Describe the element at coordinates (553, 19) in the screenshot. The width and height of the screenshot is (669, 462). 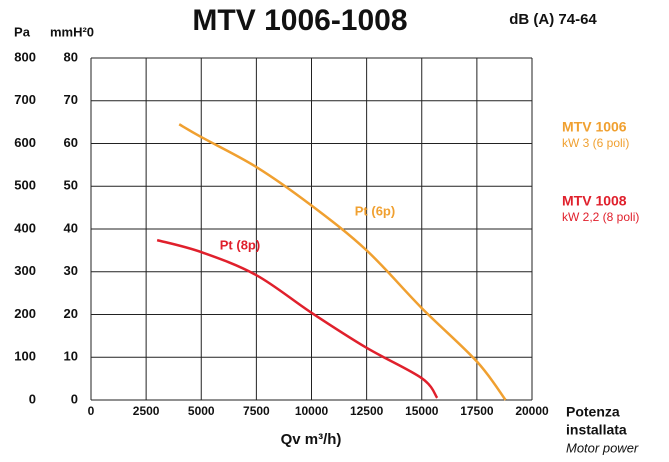
I see `chart-subtitle: dB (A) 74-64` at that location.